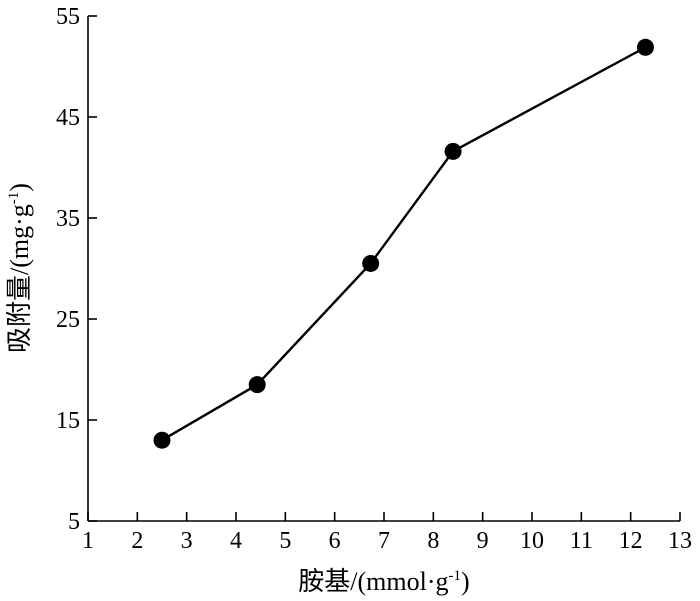 The image size is (700, 601). What do you see at coordinates (137, 541) in the screenshot?
I see `x-tick-label: 2` at bounding box center [137, 541].